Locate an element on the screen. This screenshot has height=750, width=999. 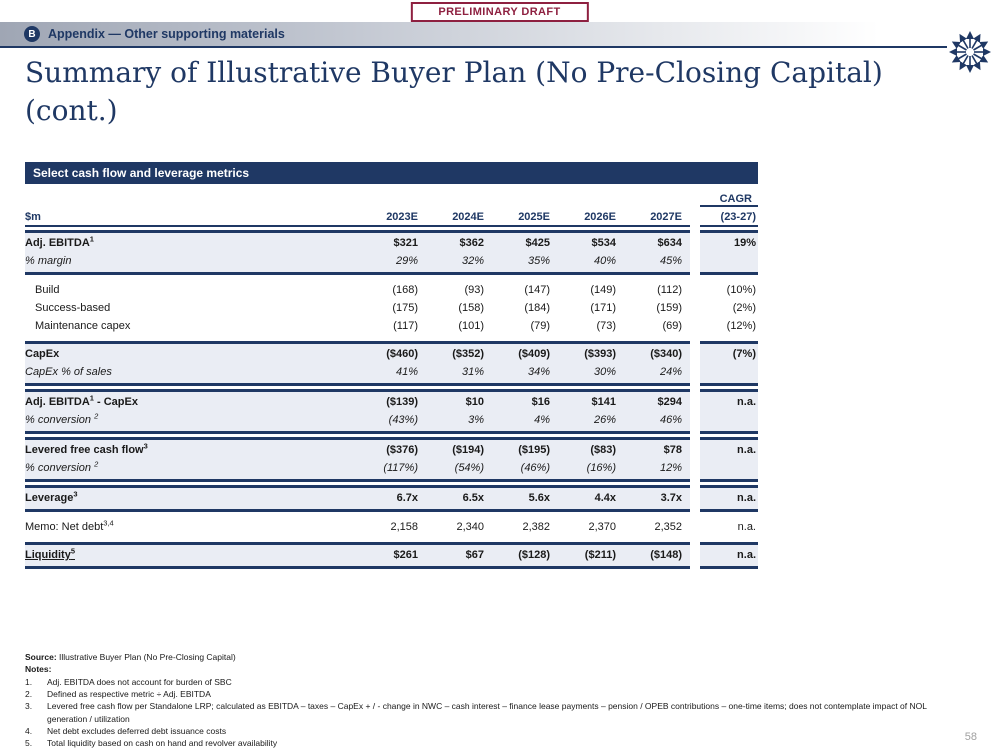
table-title-bar: Select cash flow and leverage metrics is located at coordinates (391, 173).